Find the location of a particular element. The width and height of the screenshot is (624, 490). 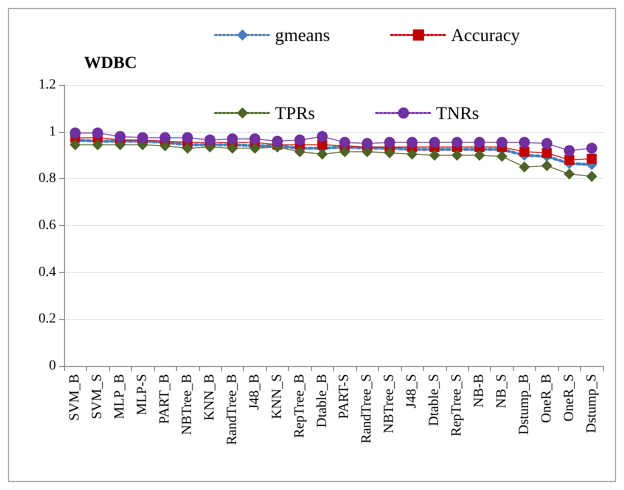

legend-label: TPRs is located at coordinates (295, 113).